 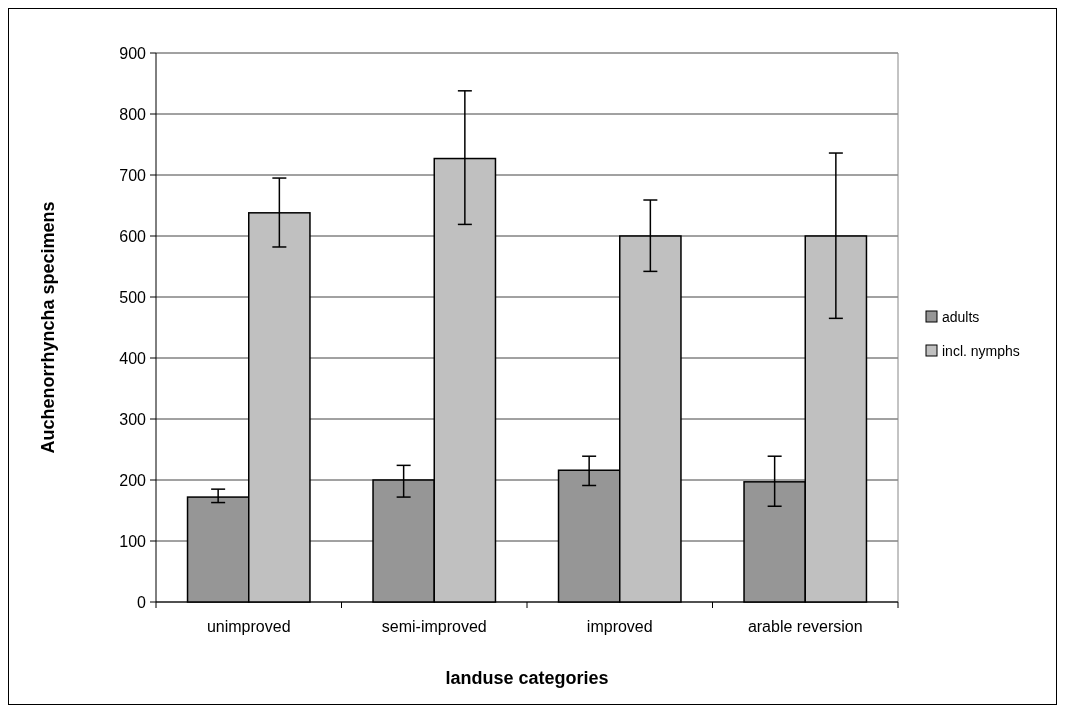 I want to click on legend-label: adults, so click(x=961, y=316).